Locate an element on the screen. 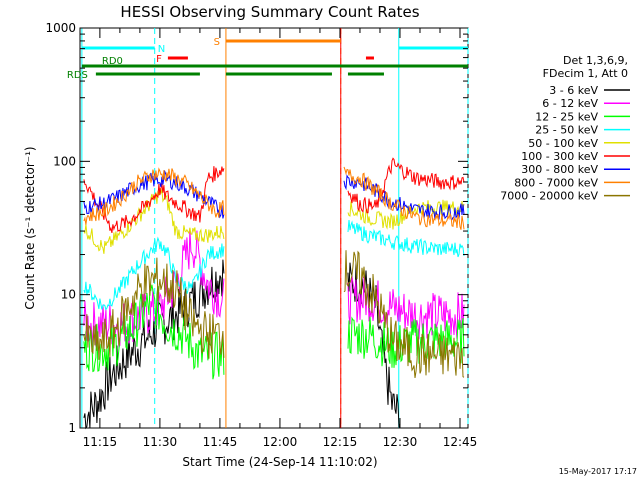 The width and height of the screenshot is (640, 480). legend-entry-label: 3 - 6 keV is located at coordinates (573, 90).